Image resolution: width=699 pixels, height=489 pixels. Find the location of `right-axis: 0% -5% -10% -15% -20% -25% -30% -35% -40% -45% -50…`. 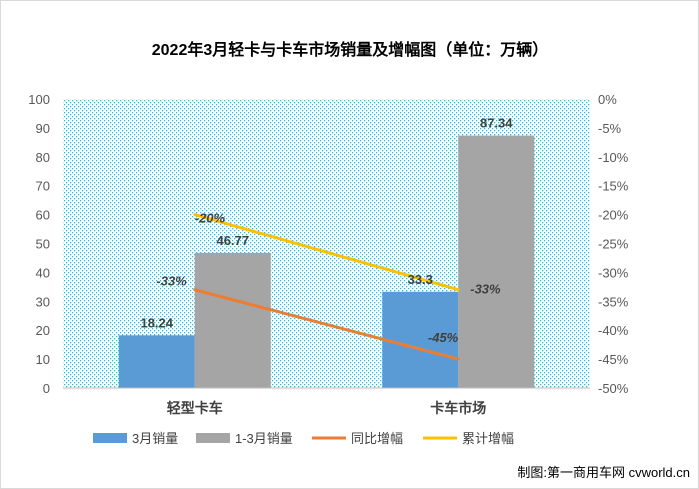

right-axis: 0% -5% -10% -15% -20% -25% -30% -35% -40% -45% -50… is located at coordinates (613, 244).